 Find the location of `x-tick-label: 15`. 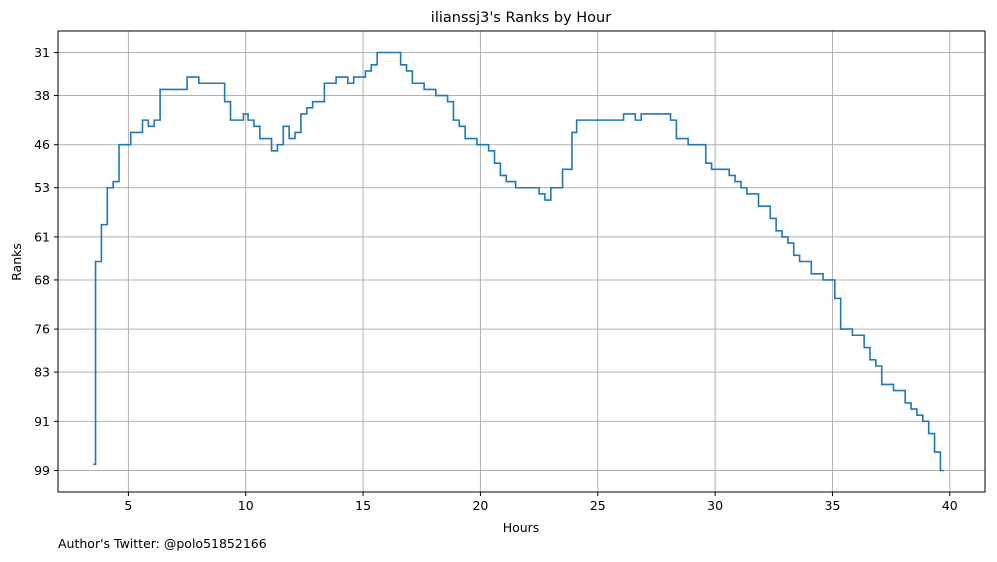

x-tick-label: 15 is located at coordinates (363, 505).